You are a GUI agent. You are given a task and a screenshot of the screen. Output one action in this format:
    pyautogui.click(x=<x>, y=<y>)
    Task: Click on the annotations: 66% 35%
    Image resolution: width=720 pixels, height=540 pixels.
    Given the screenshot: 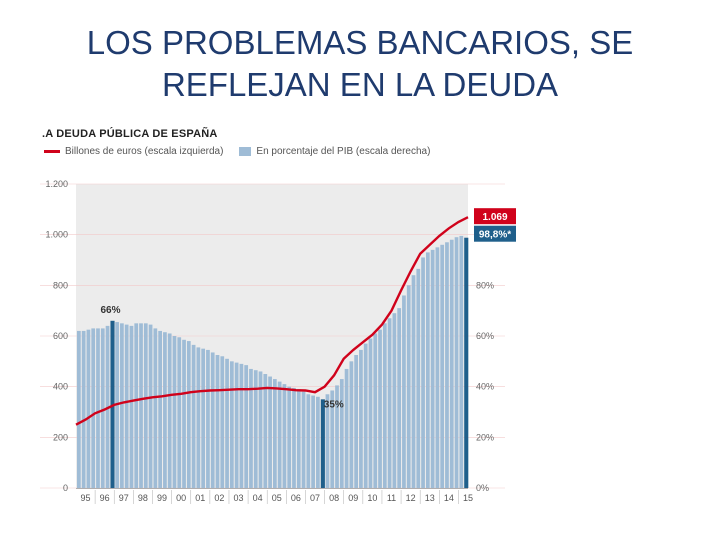 What is the action you would take?
    pyautogui.click(x=221, y=358)
    